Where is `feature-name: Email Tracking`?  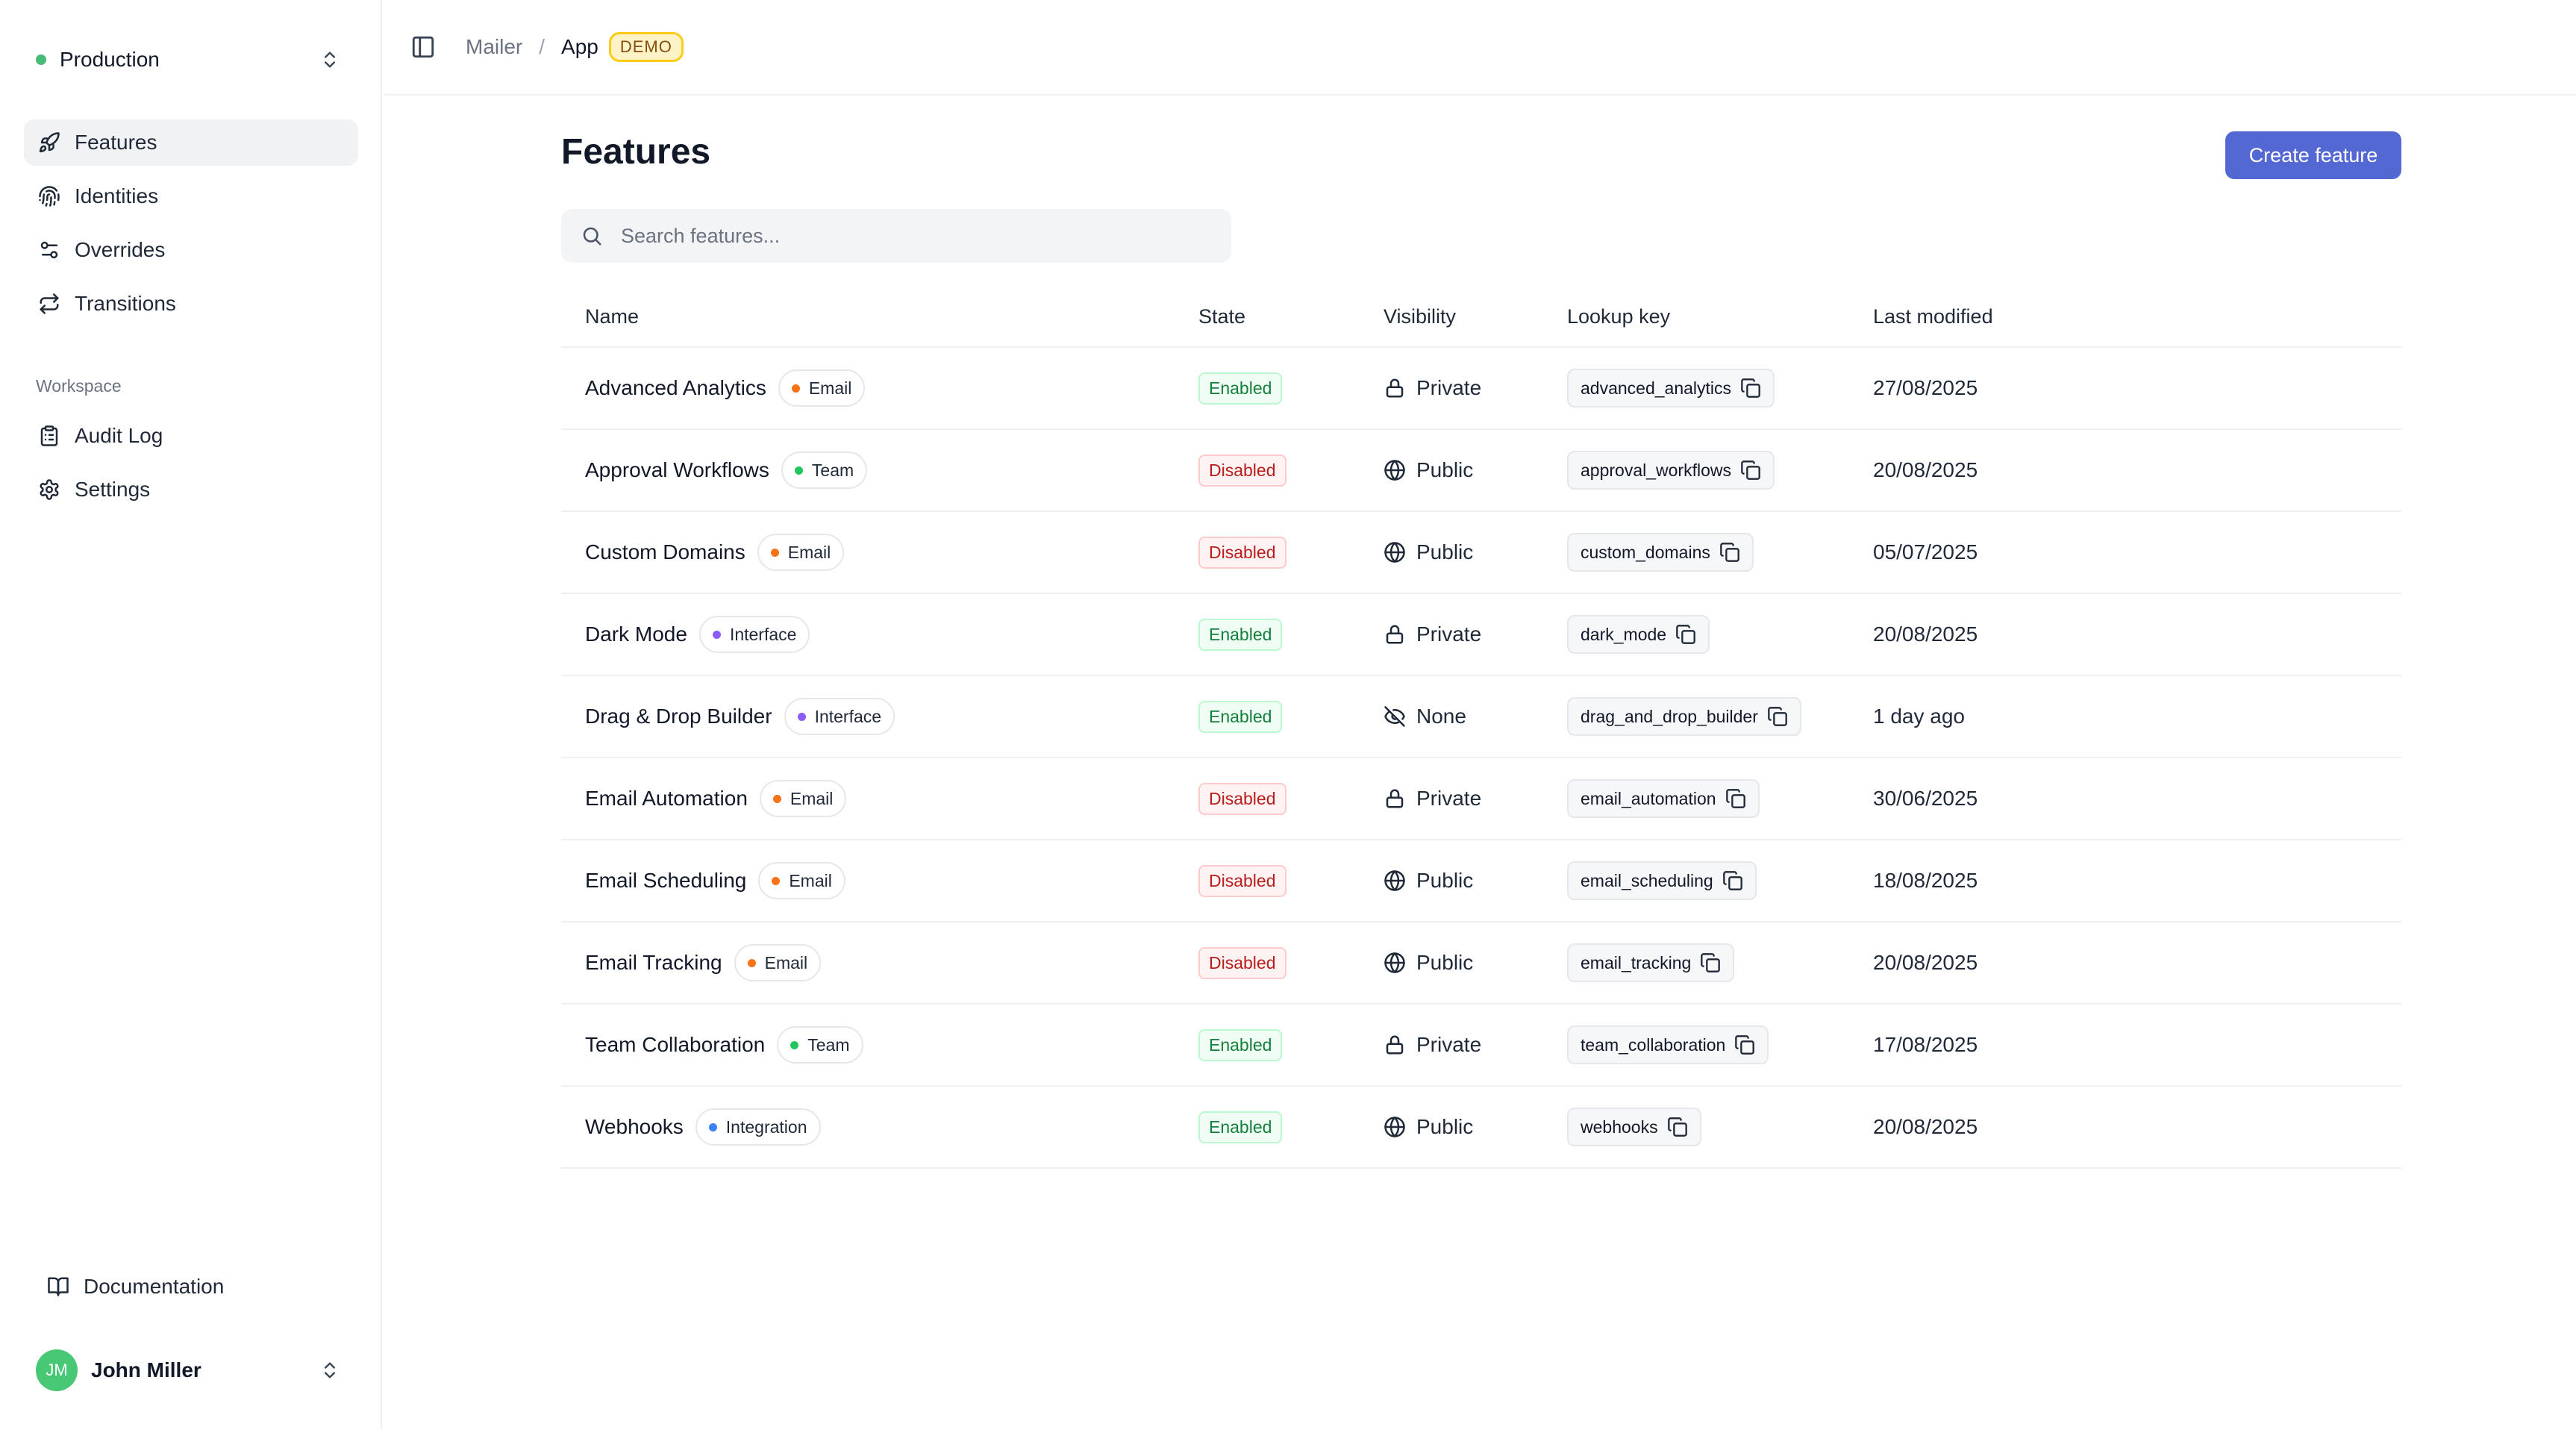 feature-name: Email Tracking is located at coordinates (653, 963).